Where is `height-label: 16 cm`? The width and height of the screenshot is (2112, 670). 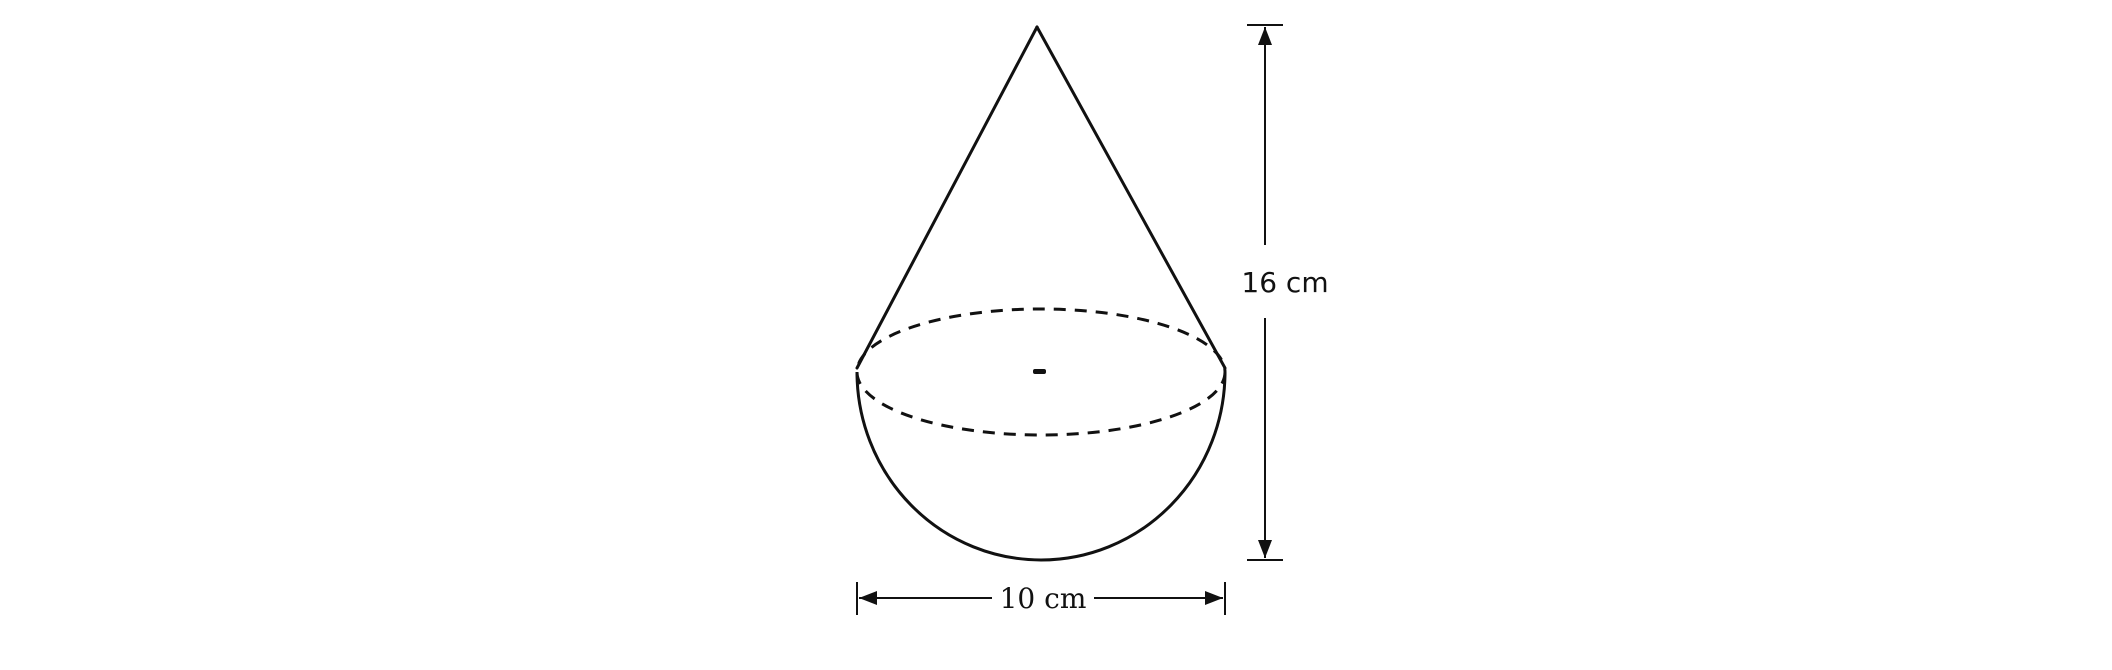
height-label: 16 cm is located at coordinates (1284, 282).